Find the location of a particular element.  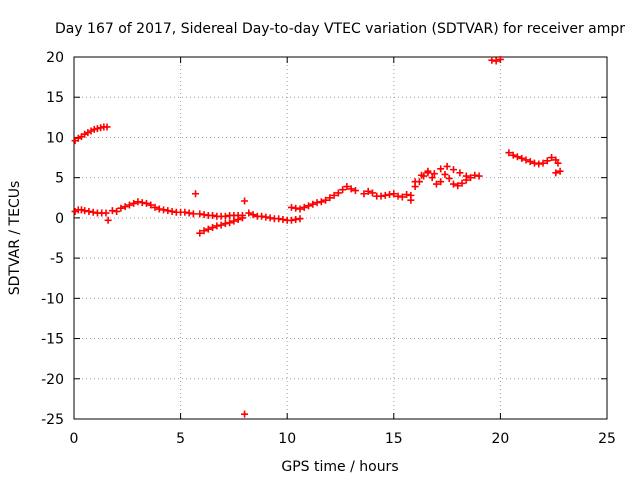

y-tick-label: 0 is located at coordinates (59, 219).